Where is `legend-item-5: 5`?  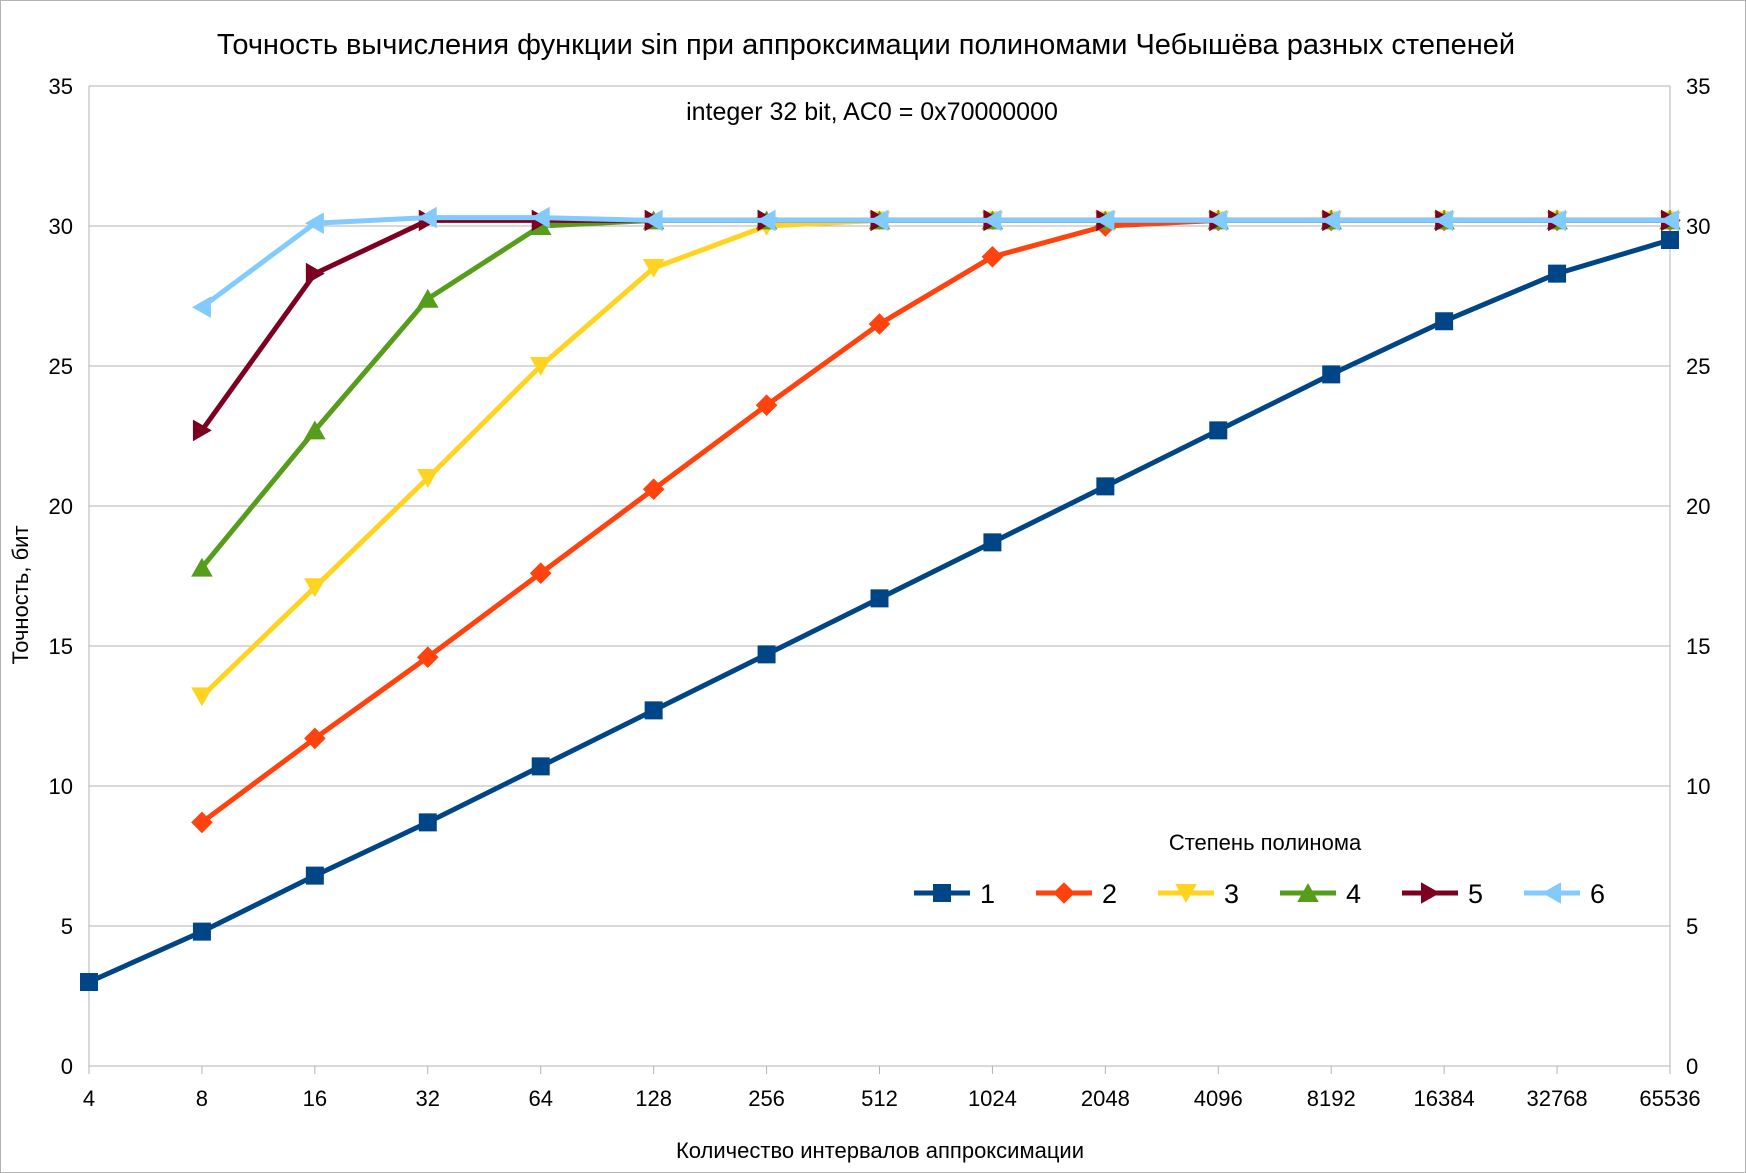
legend-item-5: 5 is located at coordinates (1442, 894).